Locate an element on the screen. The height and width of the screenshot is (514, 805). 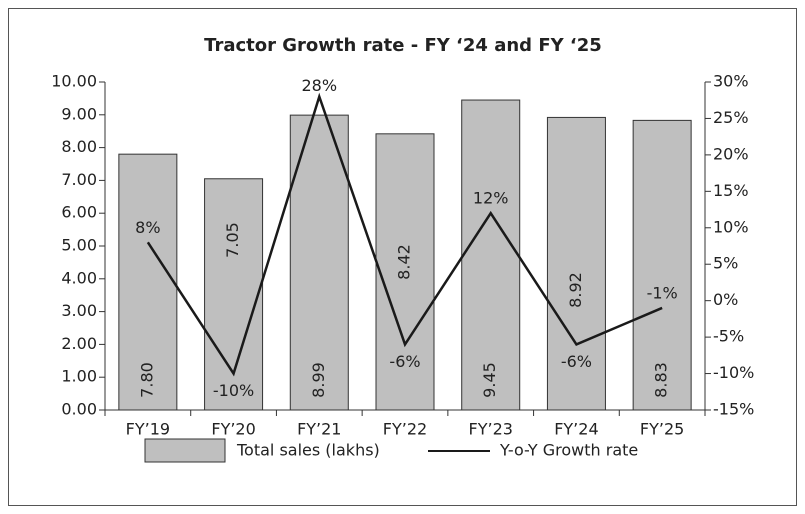
y-tick-label: 9.00 is located at coordinates (79, 113).